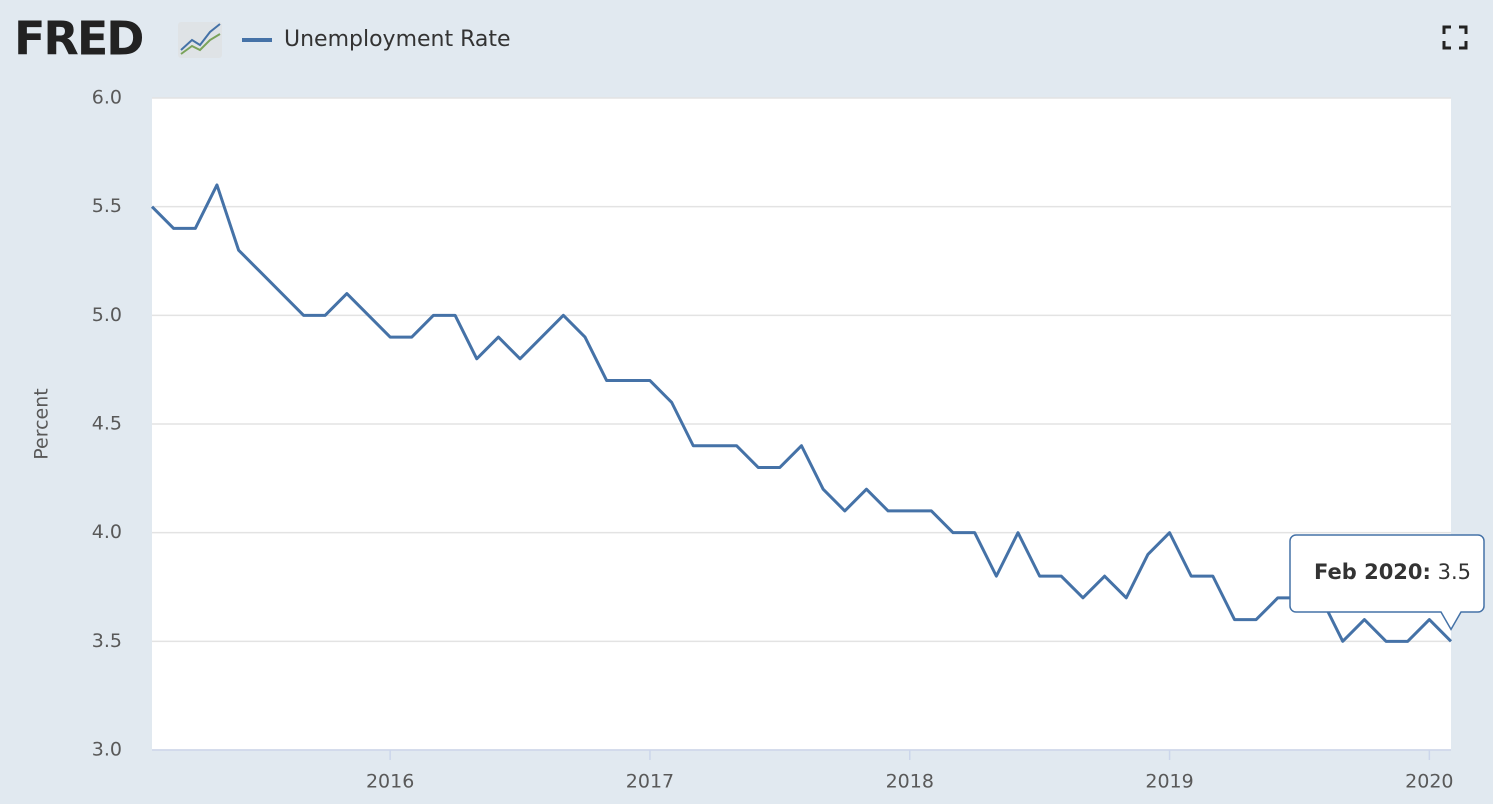  What do you see at coordinates (1368, 572) in the screenshot?
I see `tooltip-date: Feb 2020` at bounding box center [1368, 572].